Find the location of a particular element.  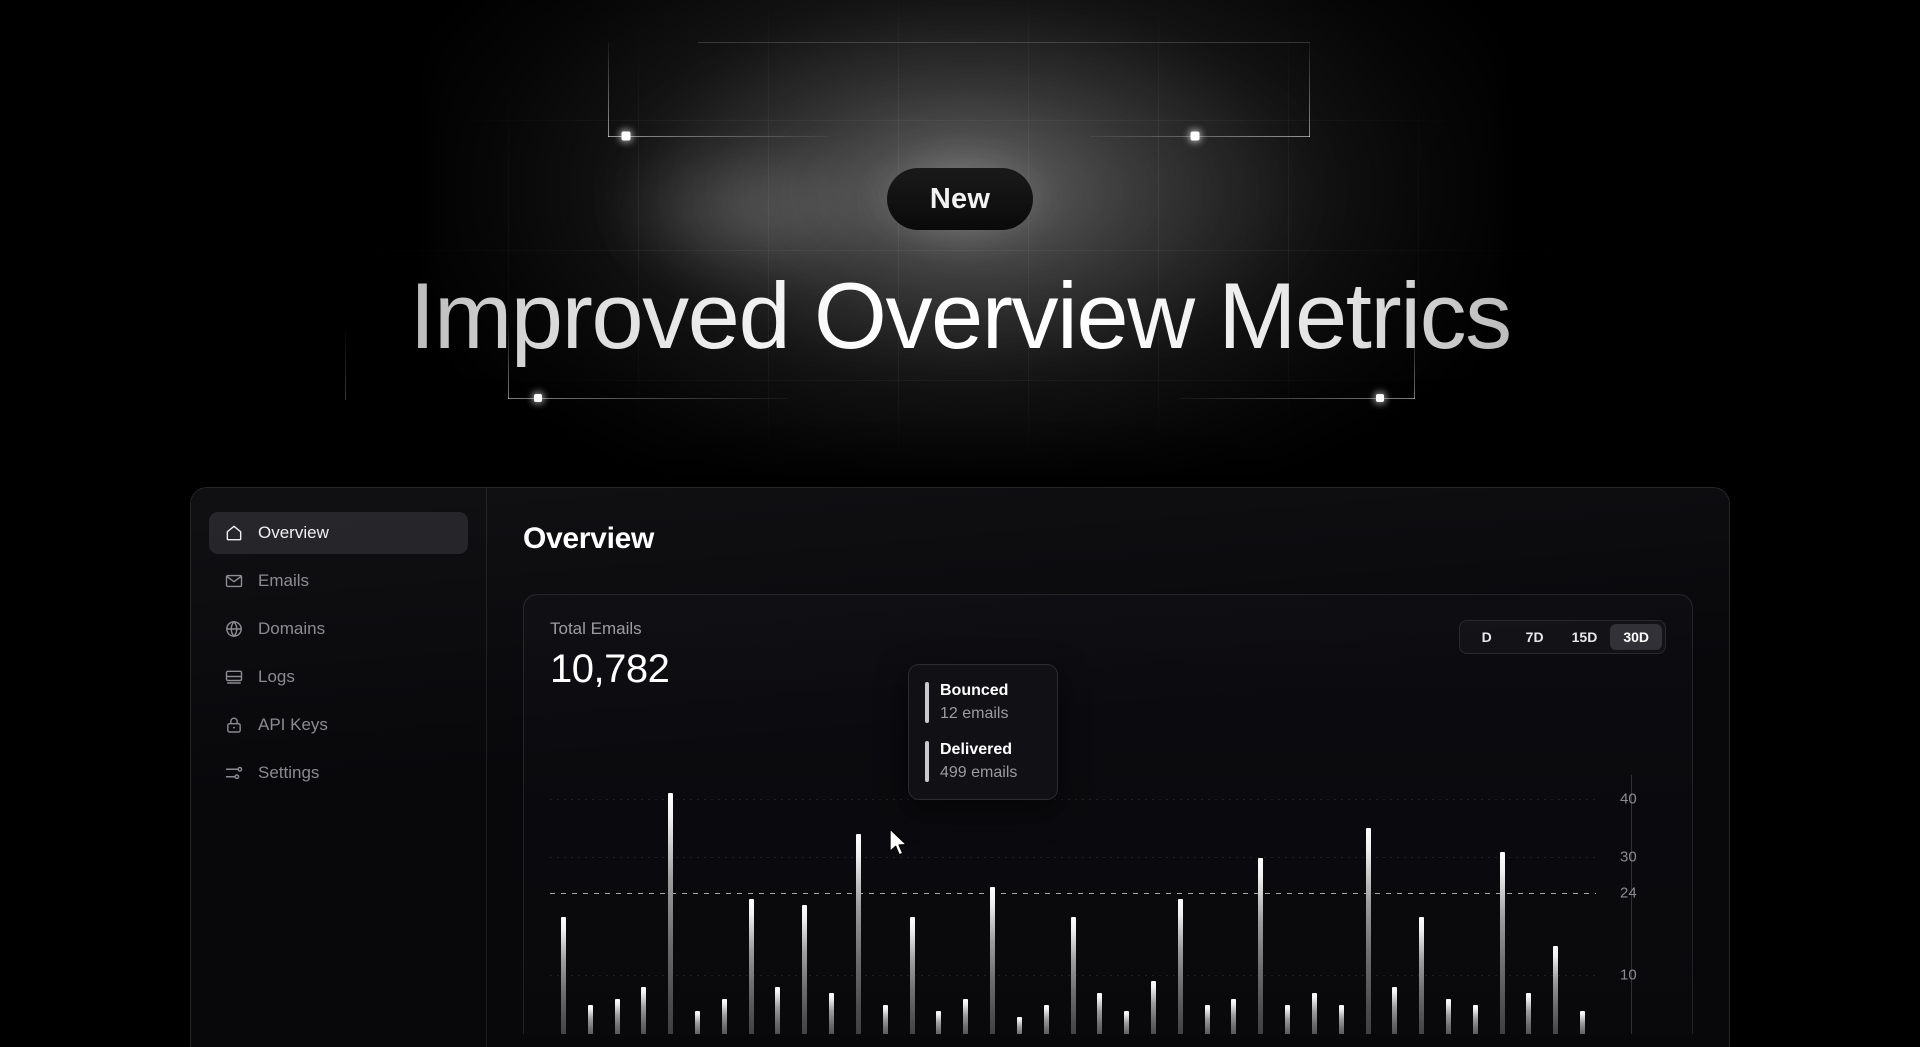

range-btn-30d: 30D is located at coordinates (1636, 637).